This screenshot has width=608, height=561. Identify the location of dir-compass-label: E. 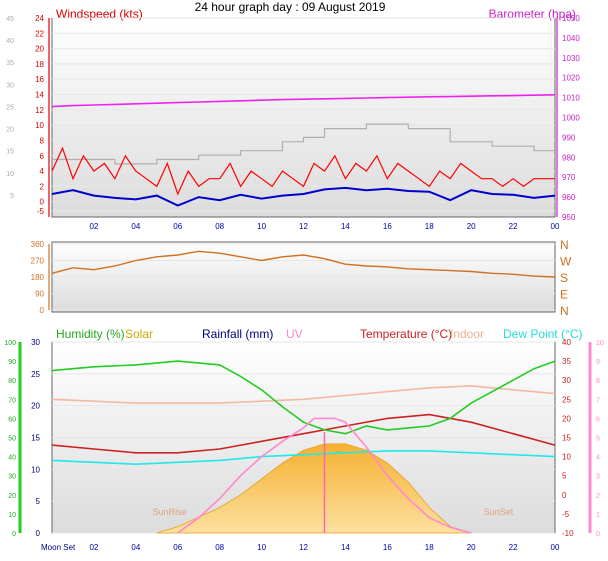
(564, 295).